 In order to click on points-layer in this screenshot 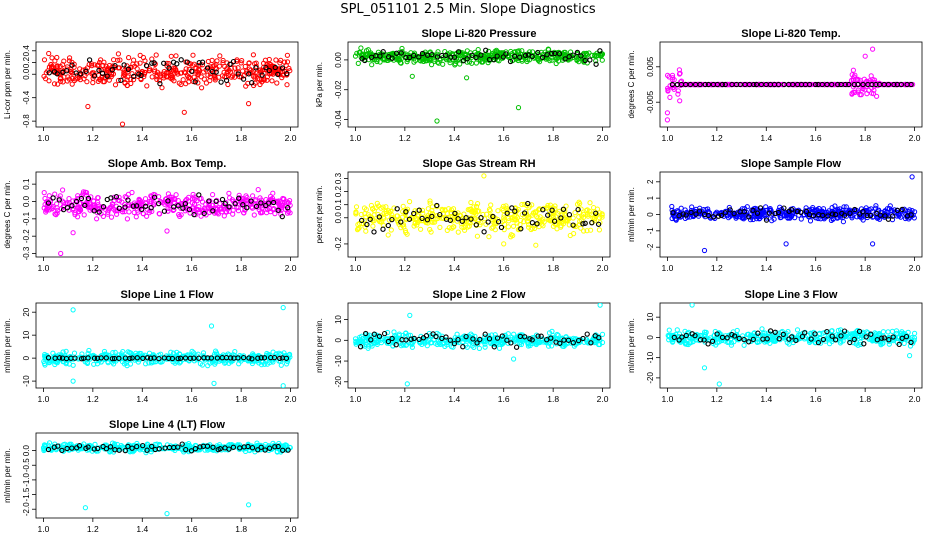, I will do `click(167, 346)`.